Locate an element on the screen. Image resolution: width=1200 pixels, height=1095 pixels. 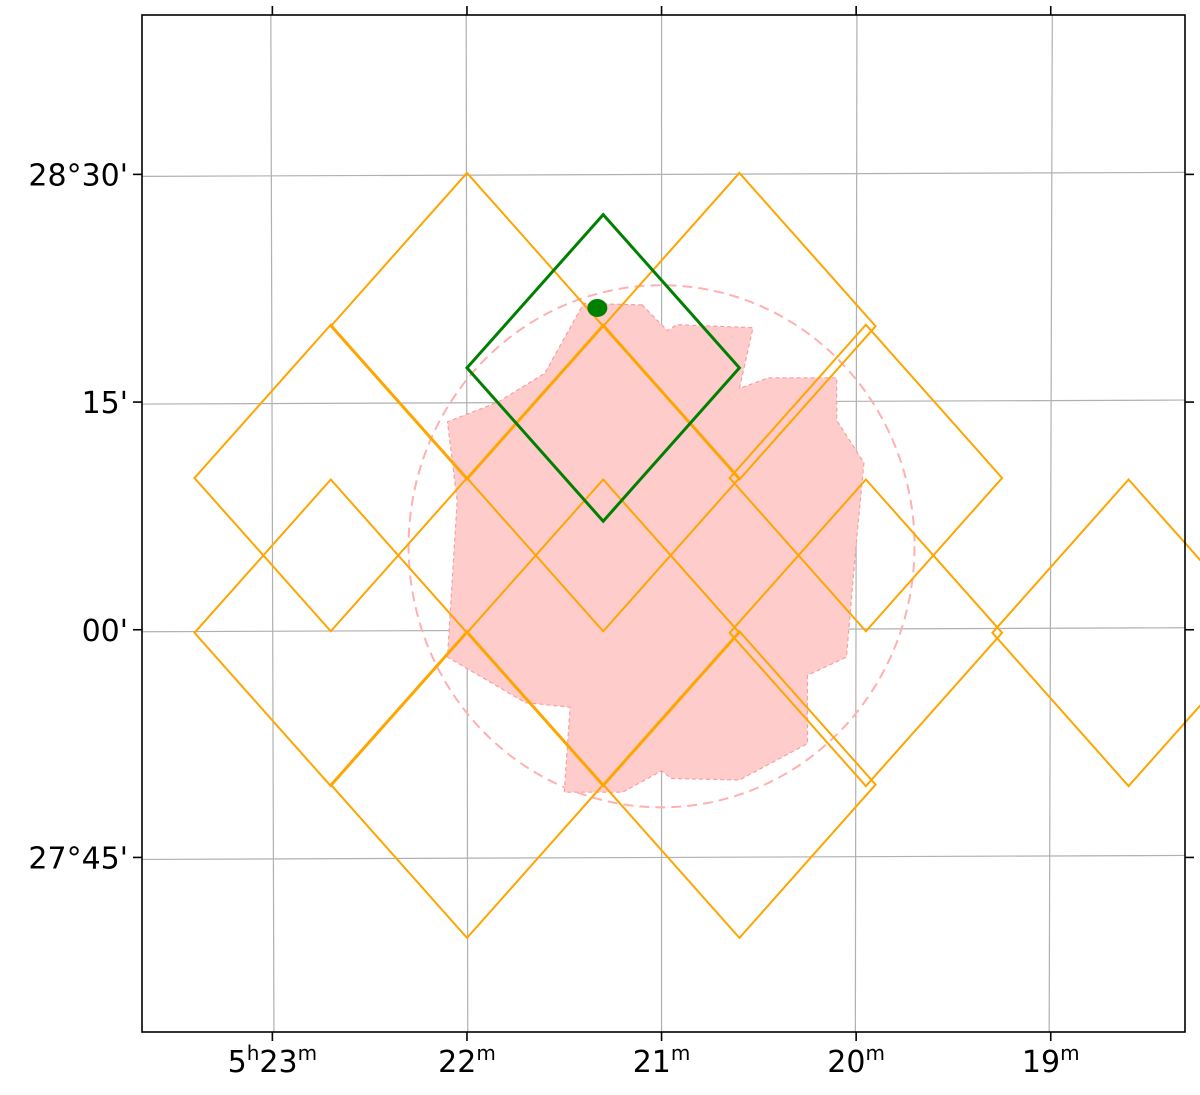
highlighted-tile is located at coordinates (603, 368).